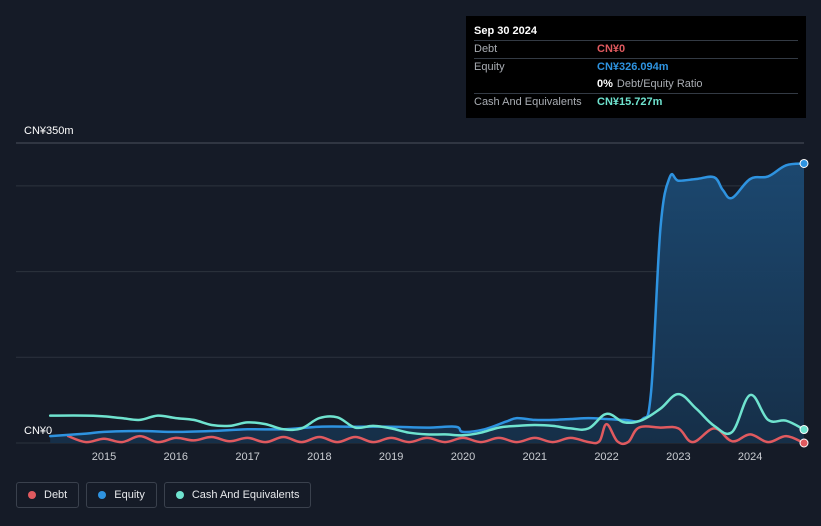 The width and height of the screenshot is (821, 526). I want to click on tooltip-debt-value: CN¥0, so click(611, 49).